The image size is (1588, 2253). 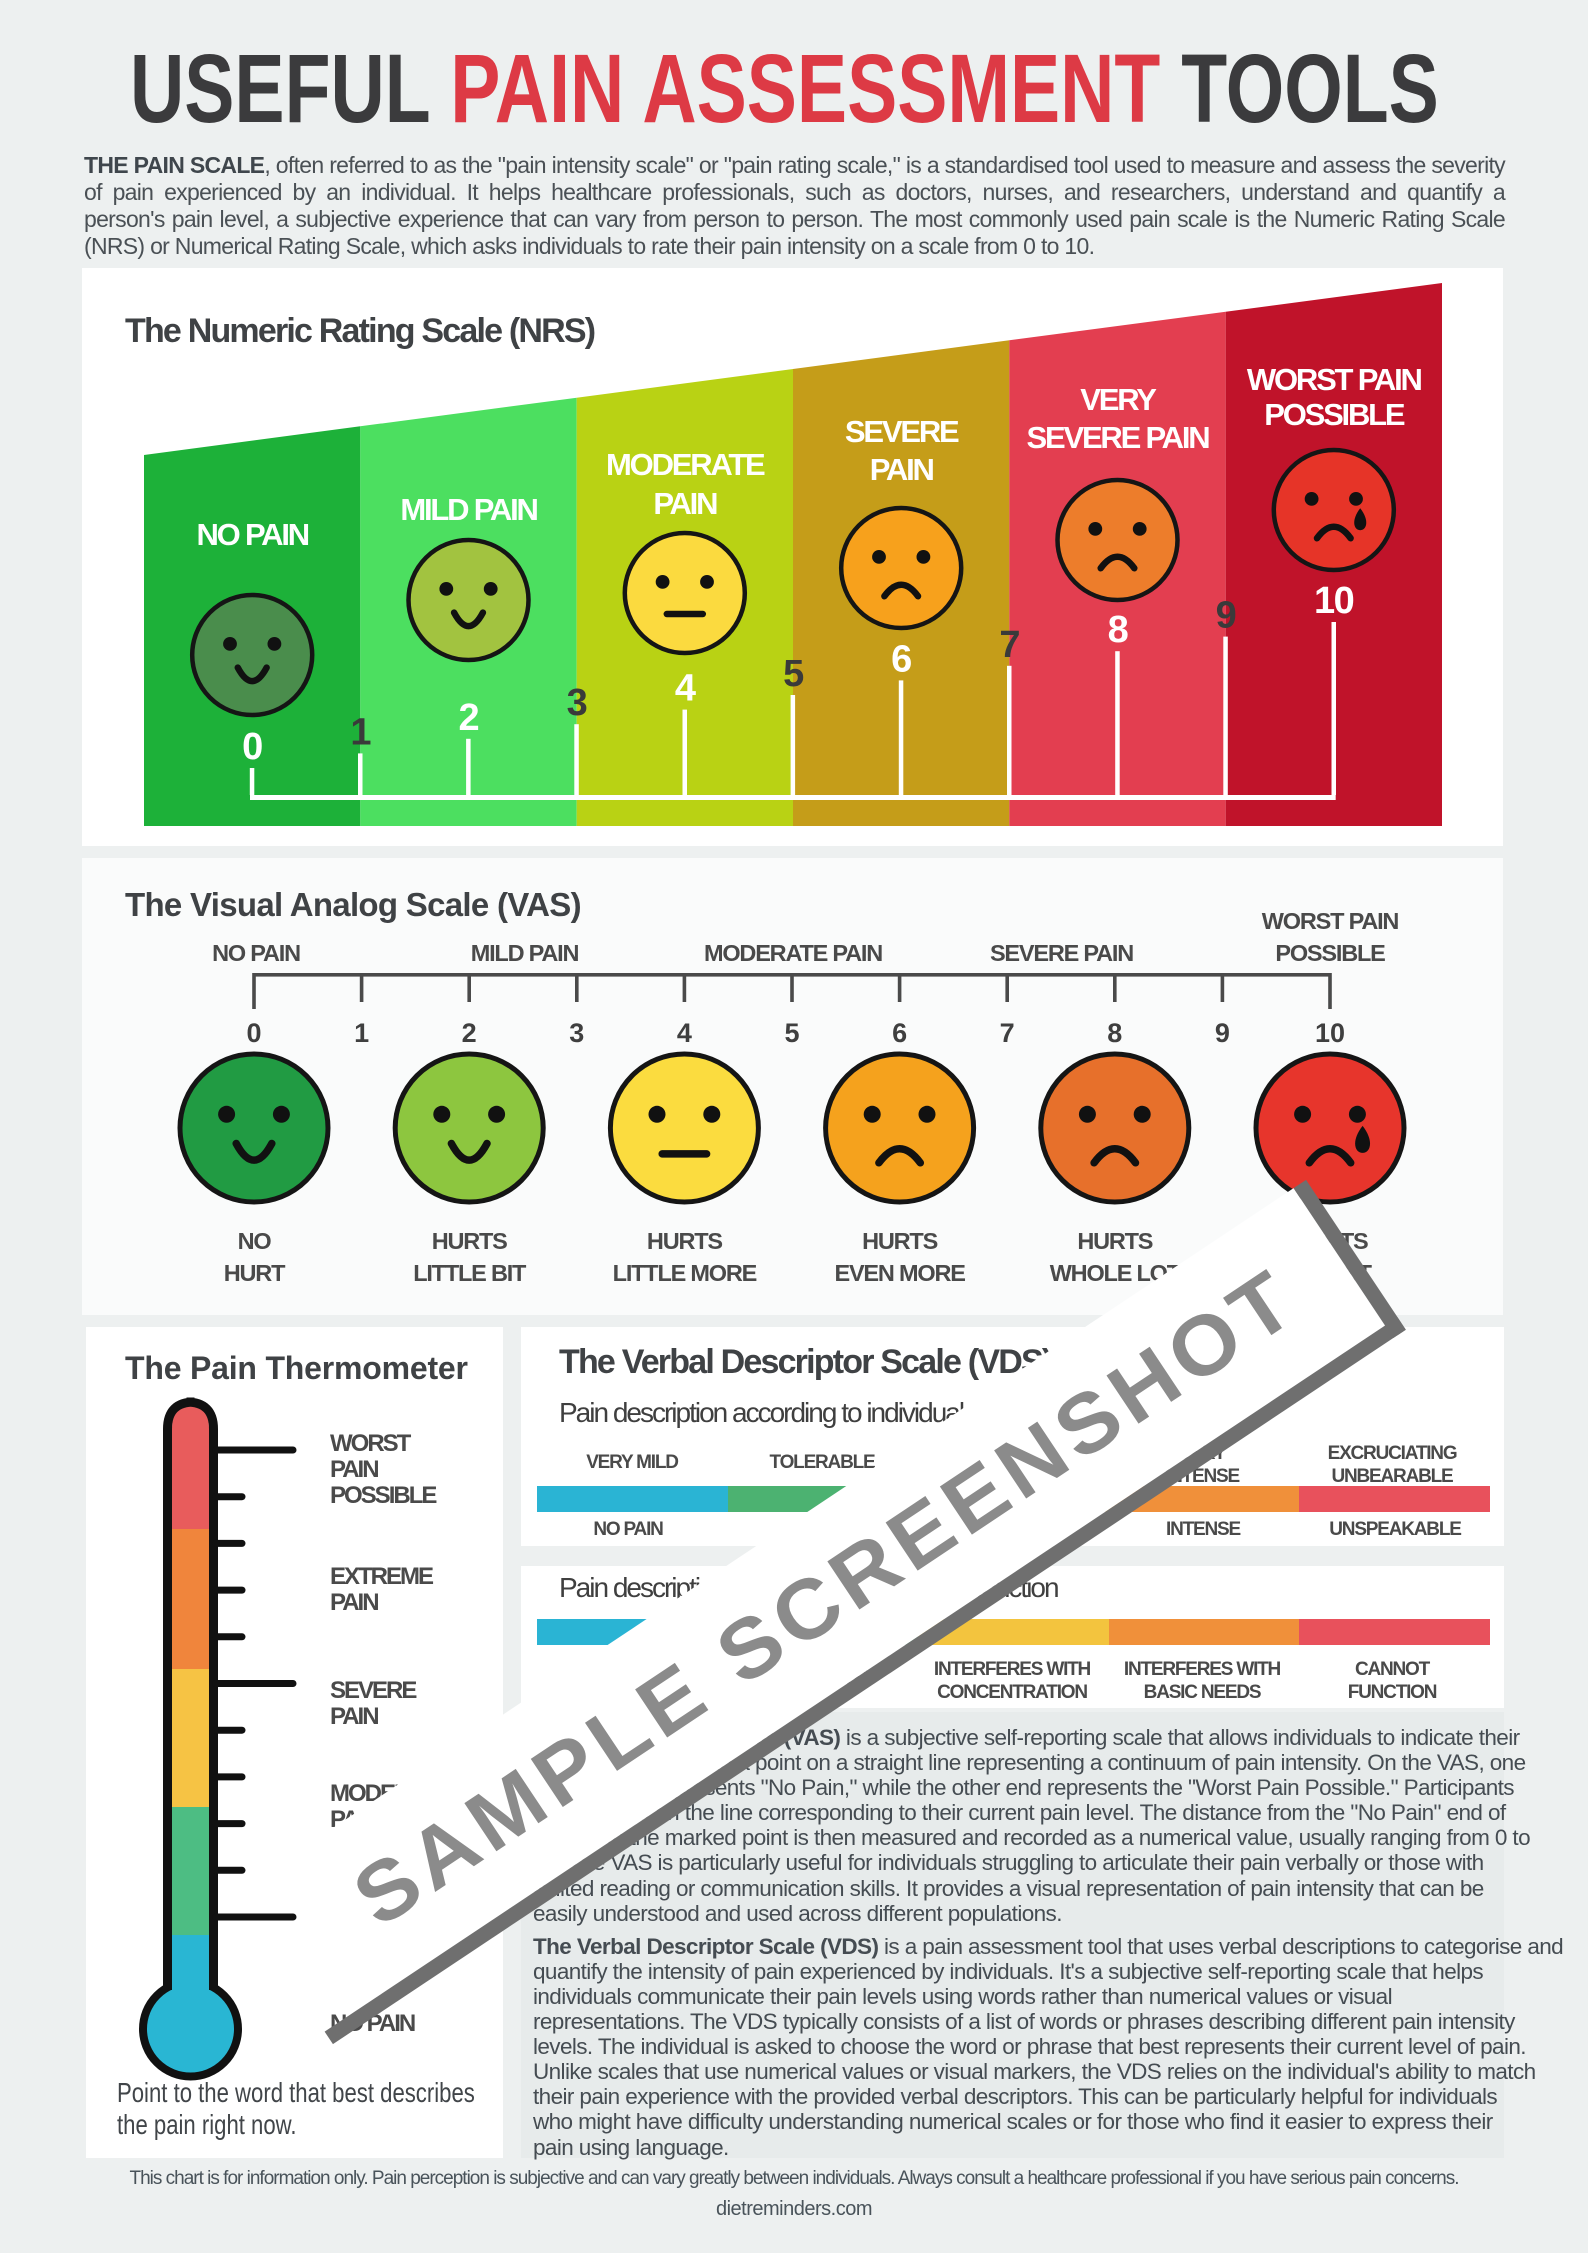 I want to click on svg-text: NO, so click(x=255, y=1241).